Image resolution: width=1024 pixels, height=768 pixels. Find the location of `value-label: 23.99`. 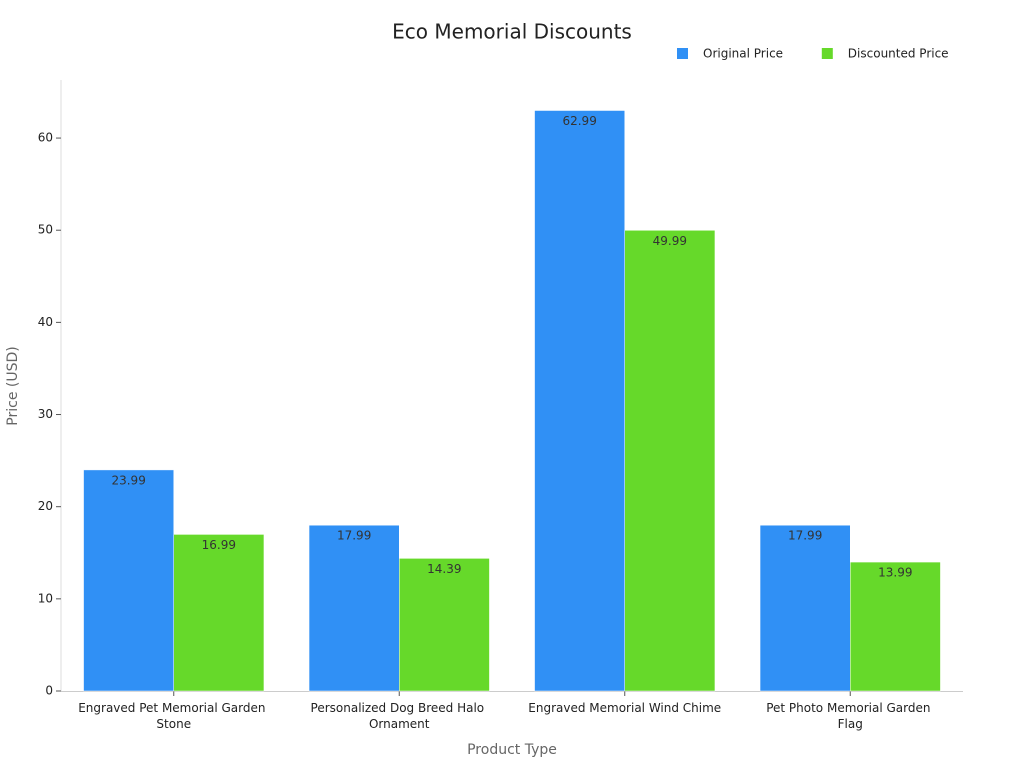

value-label: 23.99 is located at coordinates (128, 480).